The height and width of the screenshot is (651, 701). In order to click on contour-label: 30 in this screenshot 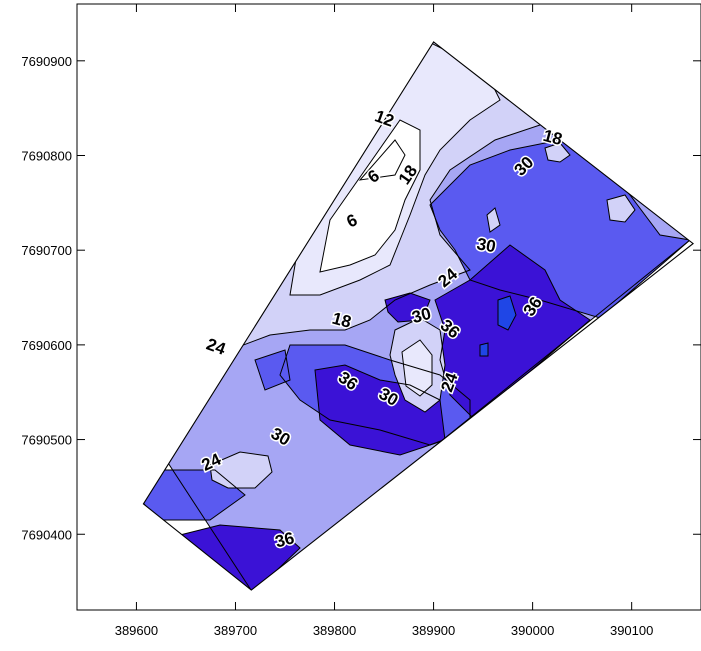, I will do `click(486, 245)`.